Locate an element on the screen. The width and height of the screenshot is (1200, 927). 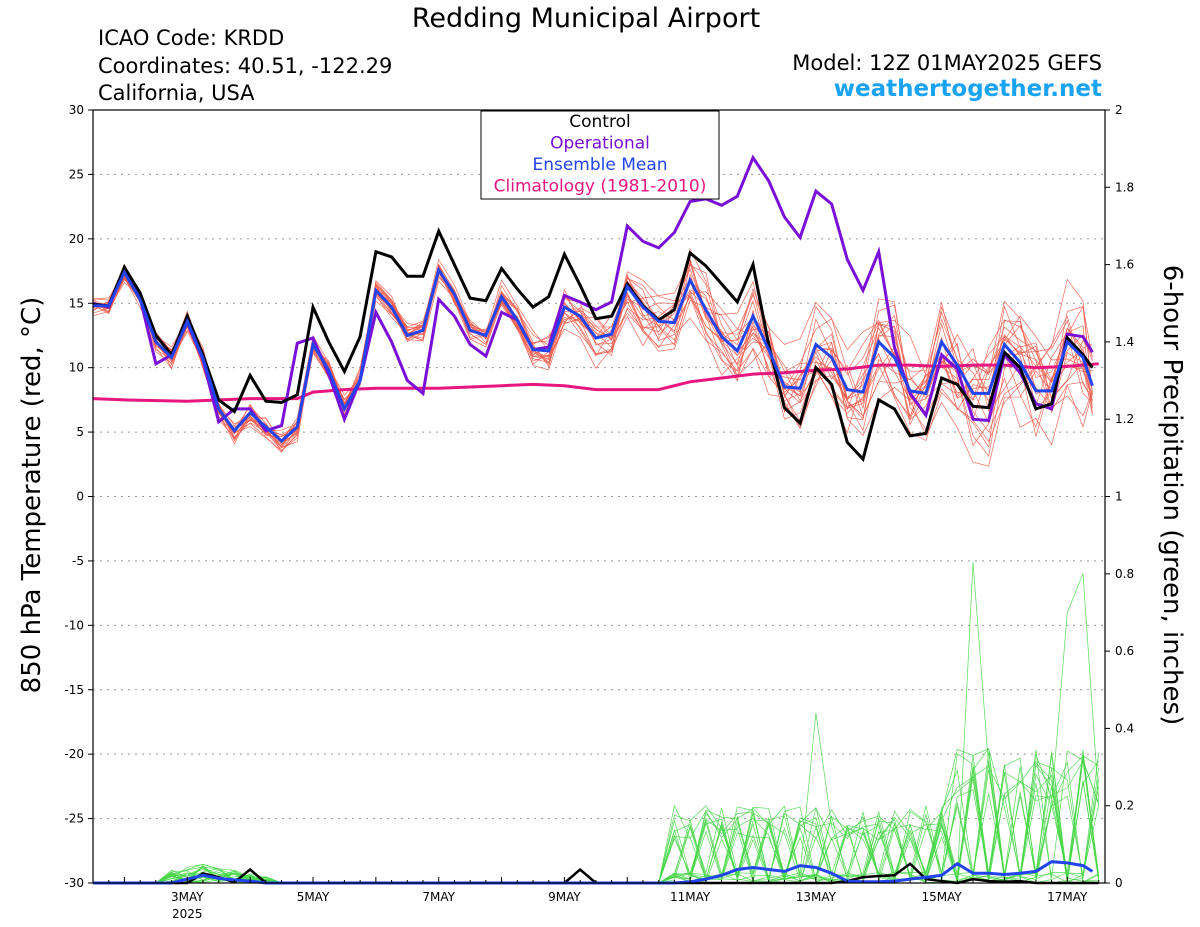
legend-entry: Operational is located at coordinates (600, 144).